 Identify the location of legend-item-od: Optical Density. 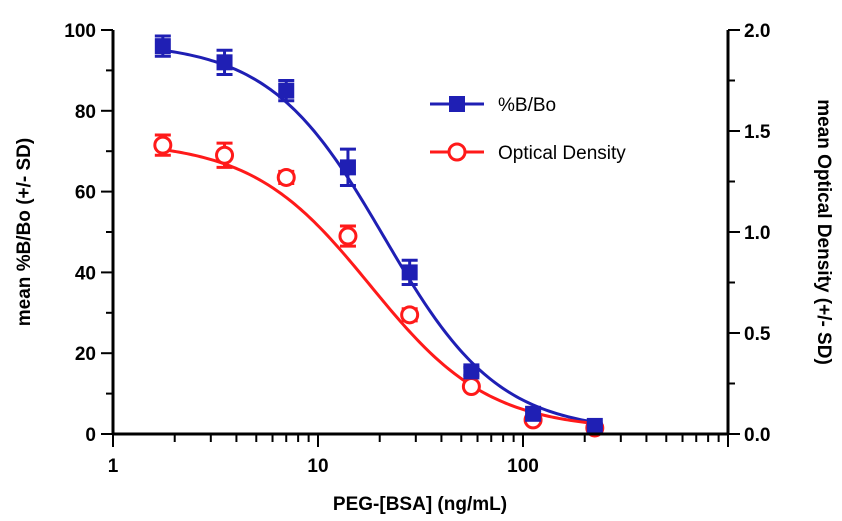
(528, 153).